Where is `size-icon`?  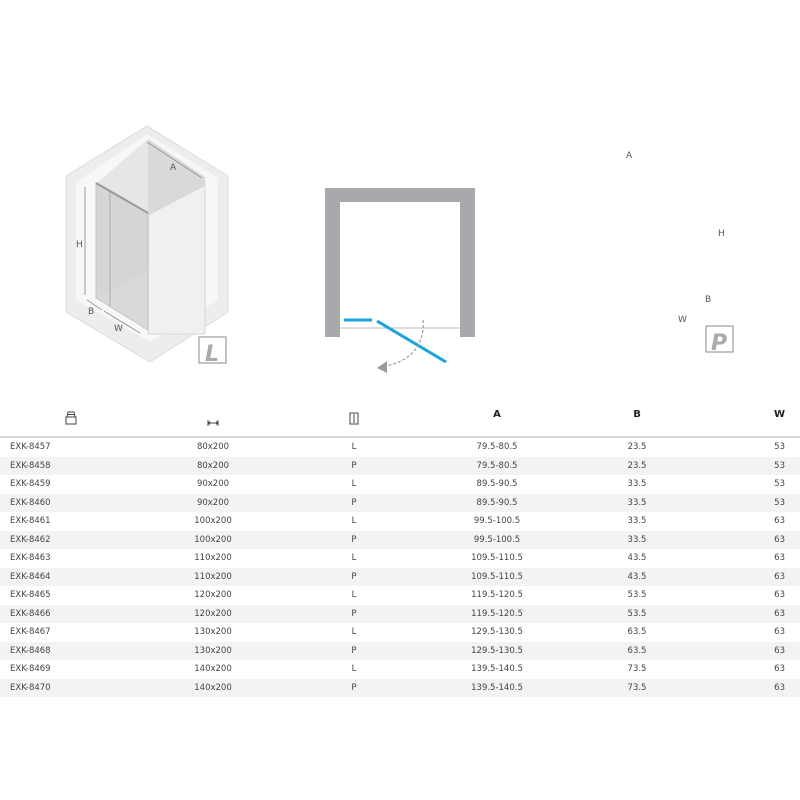
size-icon is located at coordinates (213, 425).